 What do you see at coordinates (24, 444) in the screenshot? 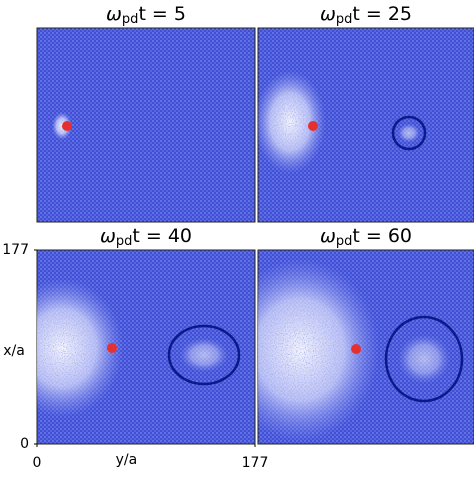
I see `y-tick-label: 0` at bounding box center [24, 444].